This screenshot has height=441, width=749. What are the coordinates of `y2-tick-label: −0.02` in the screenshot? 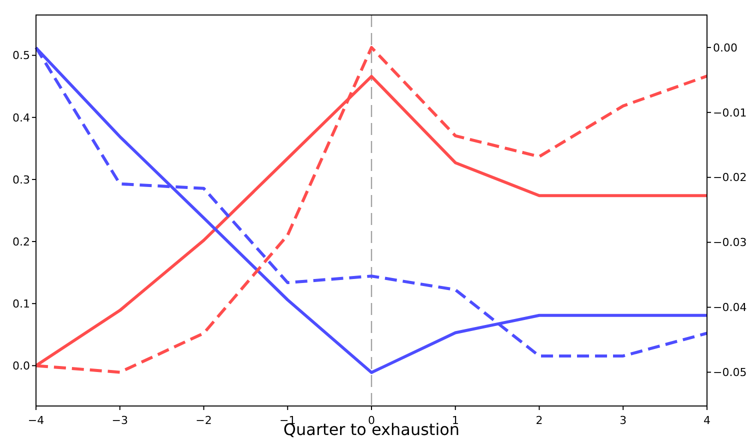 It's located at (730, 177).